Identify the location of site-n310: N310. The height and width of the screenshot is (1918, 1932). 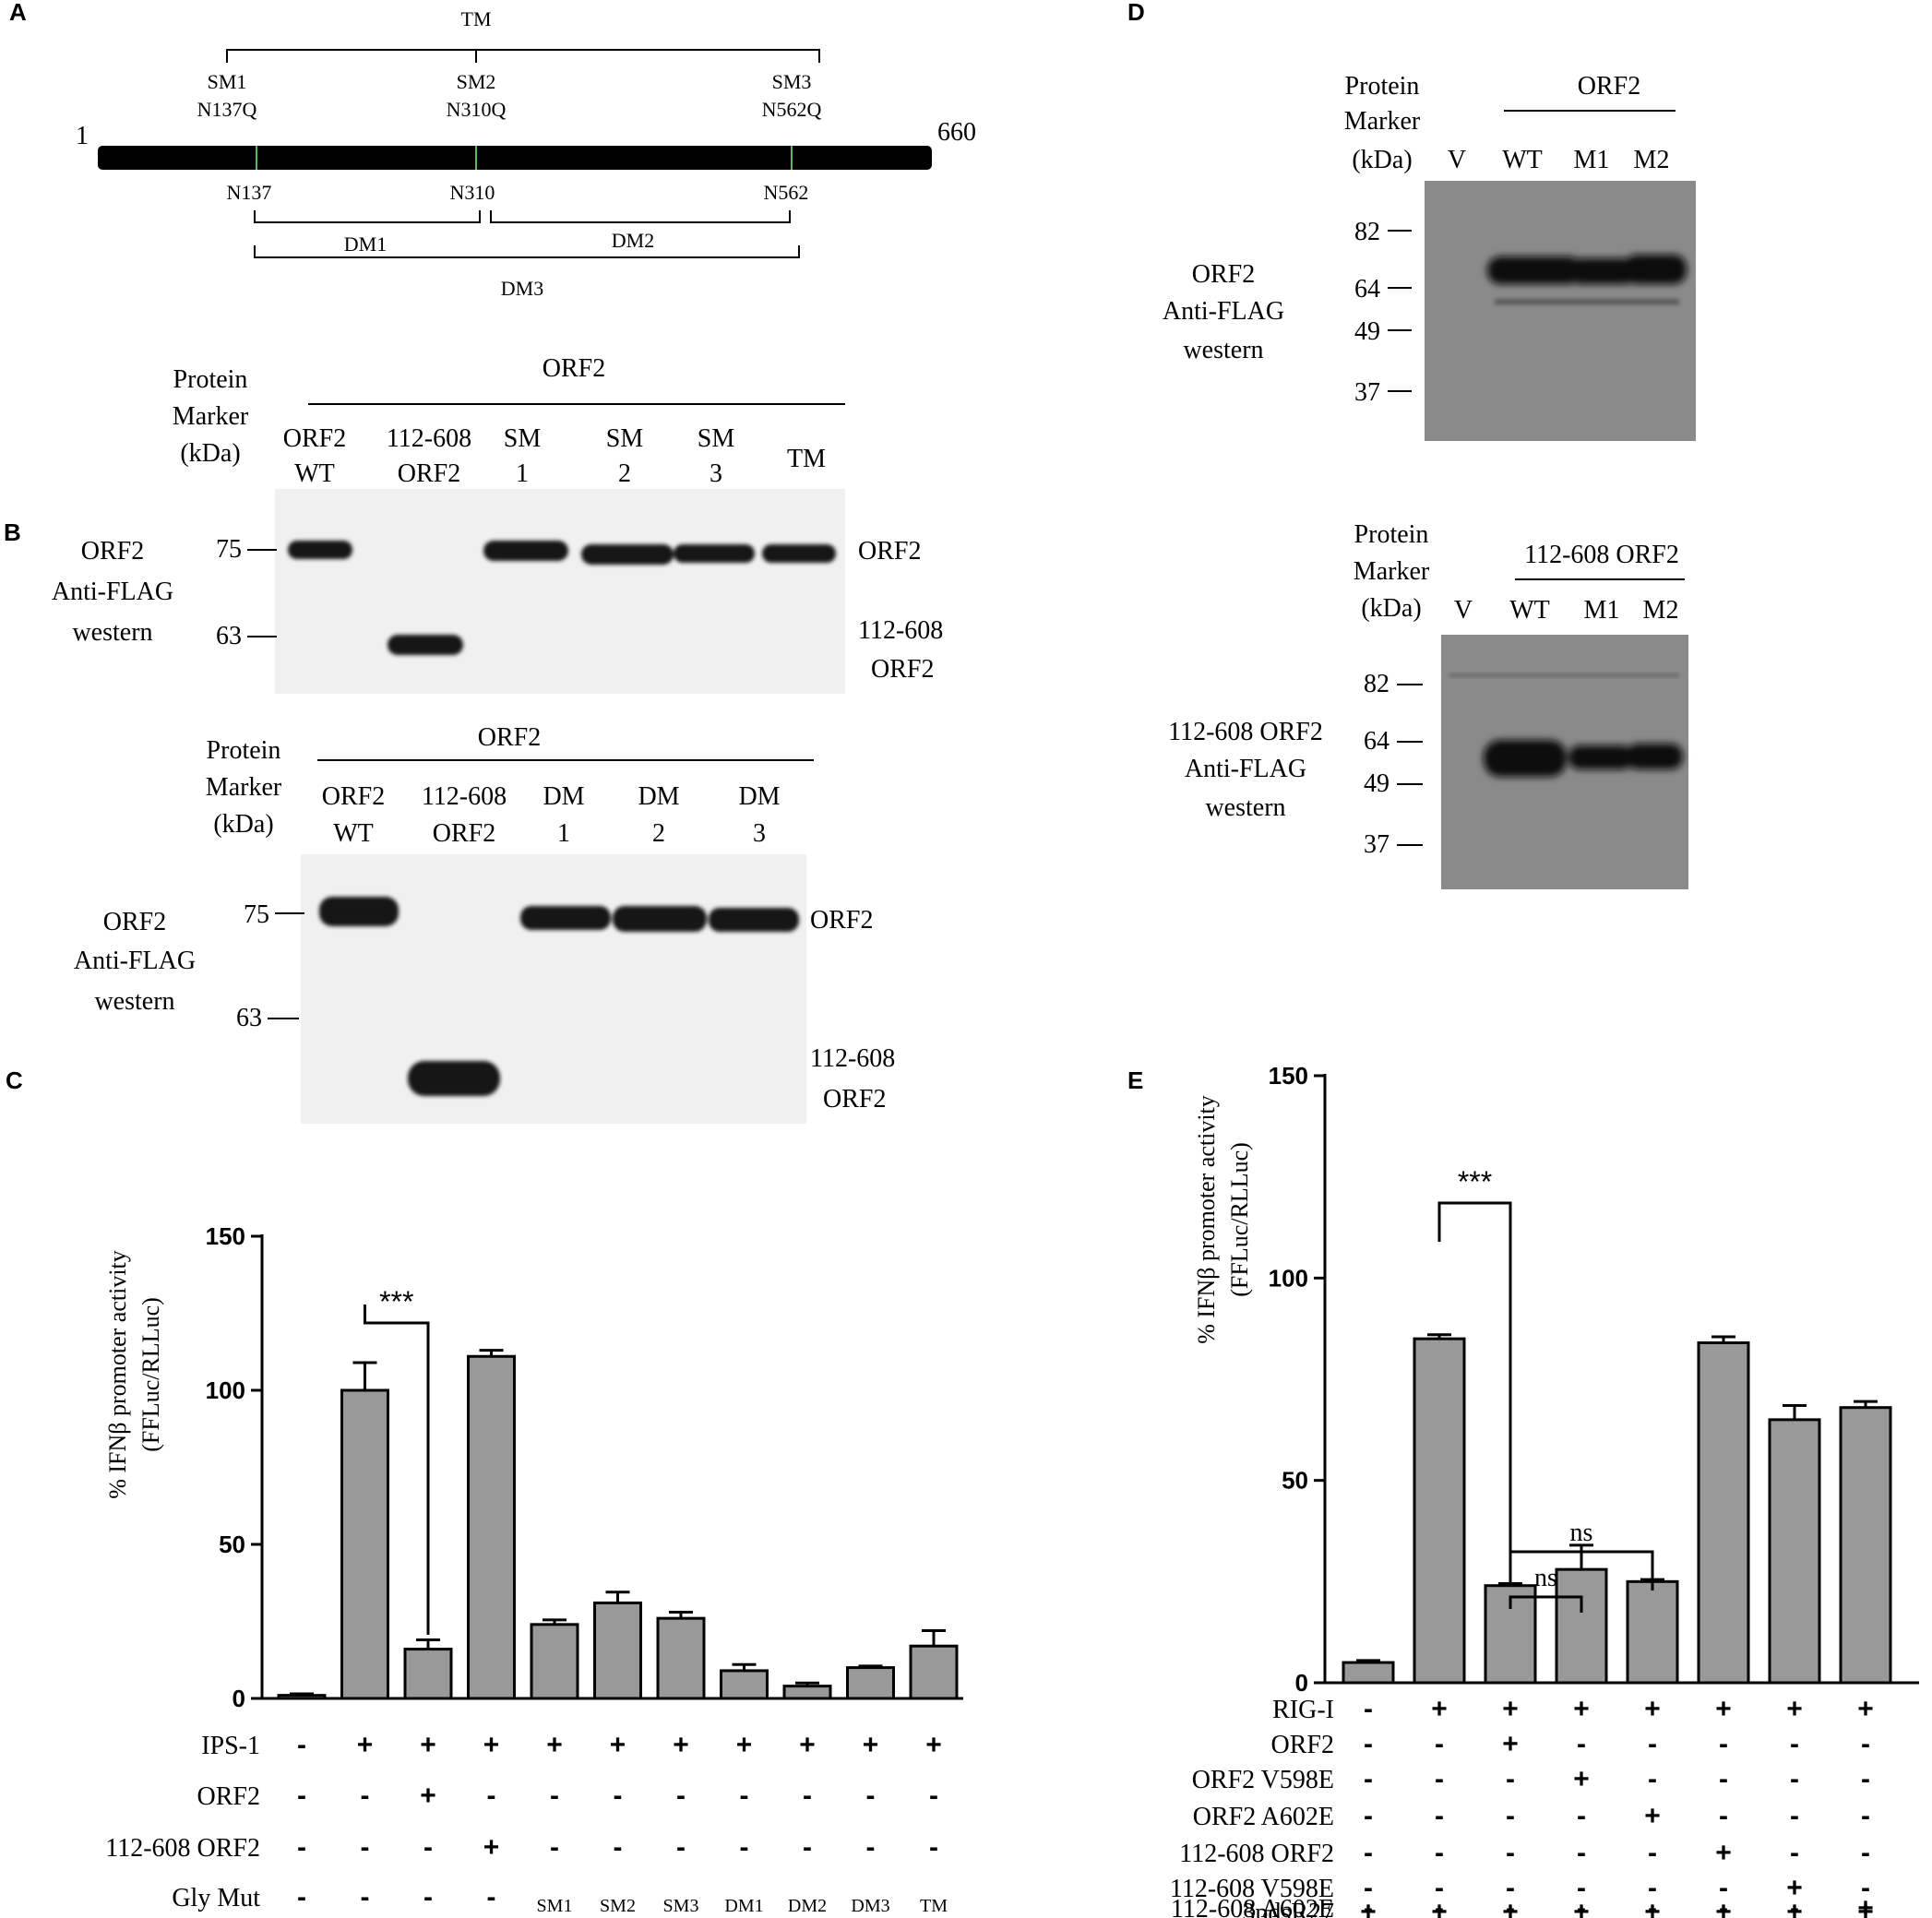
(472, 192).